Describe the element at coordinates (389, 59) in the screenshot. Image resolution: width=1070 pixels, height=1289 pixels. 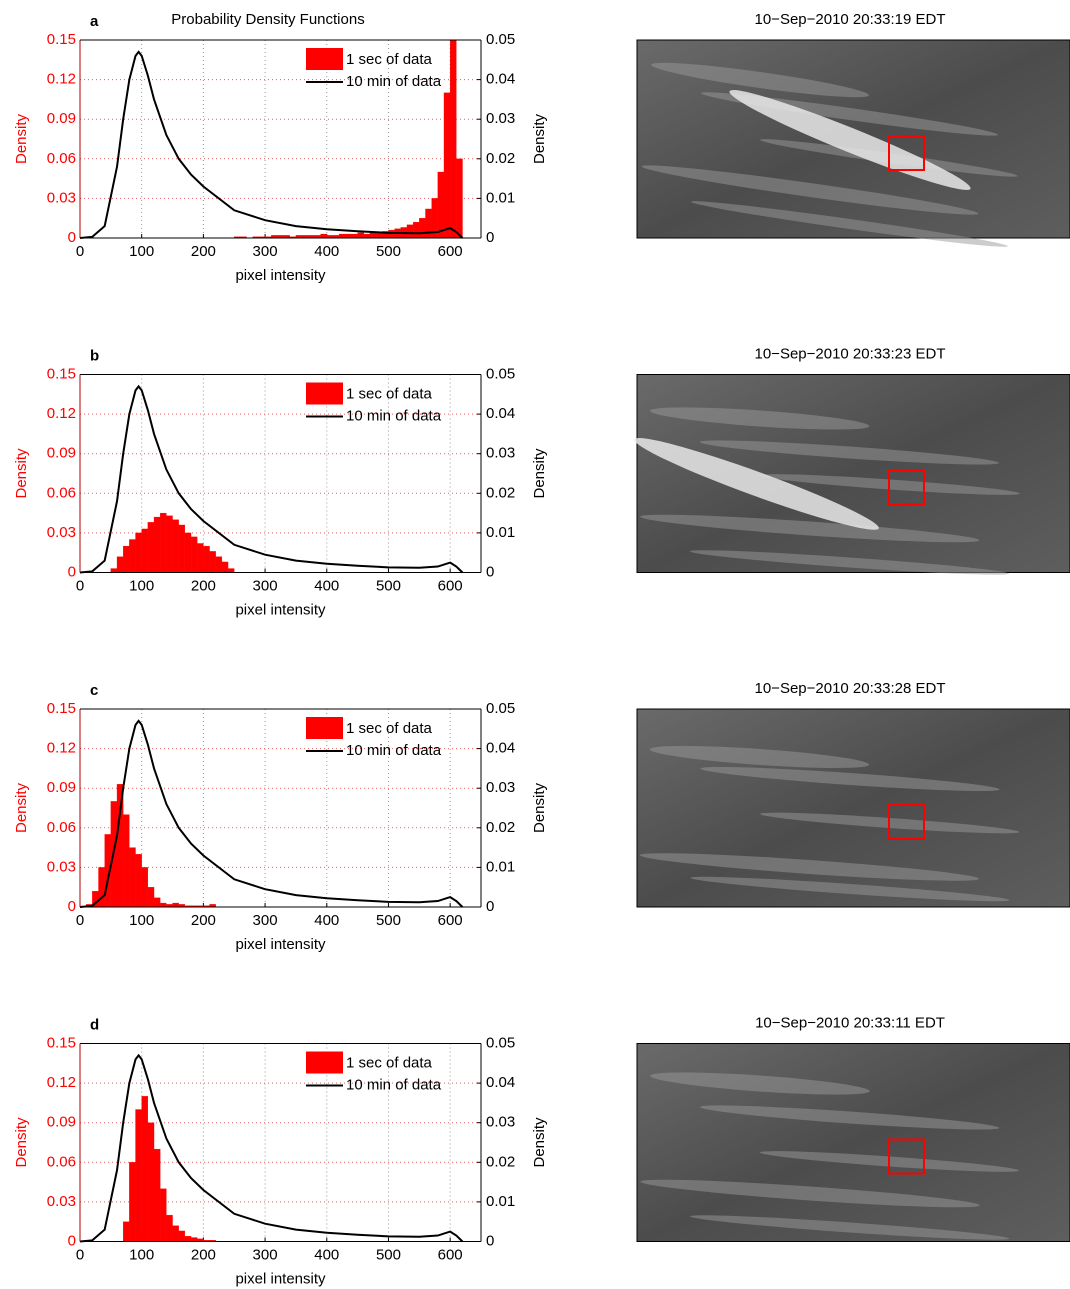
I see `legend-label: 1 sec of data` at that location.